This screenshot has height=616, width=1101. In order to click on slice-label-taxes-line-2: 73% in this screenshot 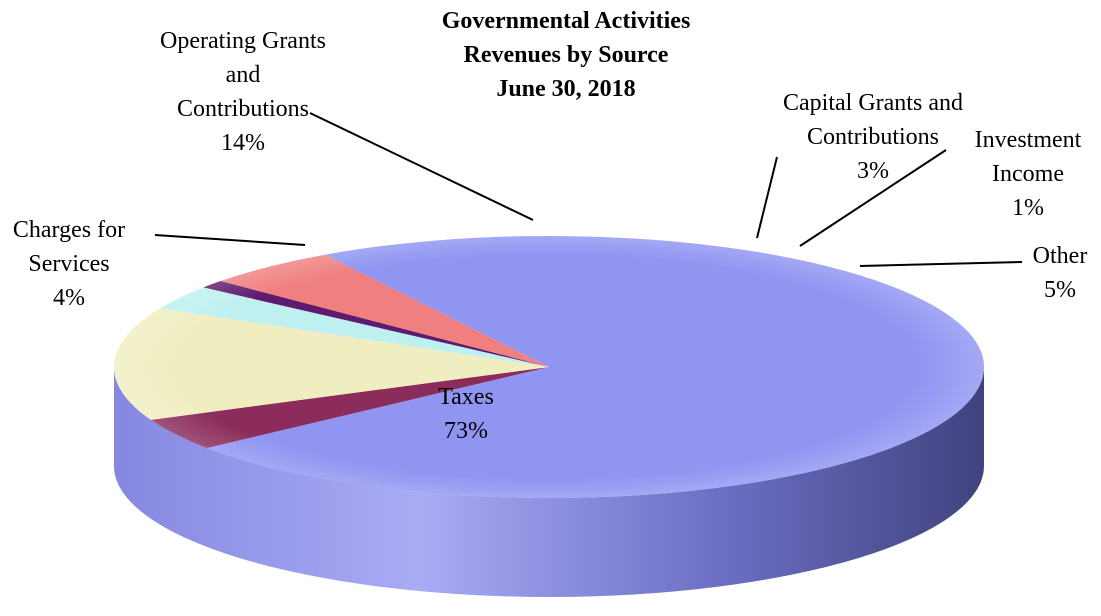, I will do `click(466, 431)`.